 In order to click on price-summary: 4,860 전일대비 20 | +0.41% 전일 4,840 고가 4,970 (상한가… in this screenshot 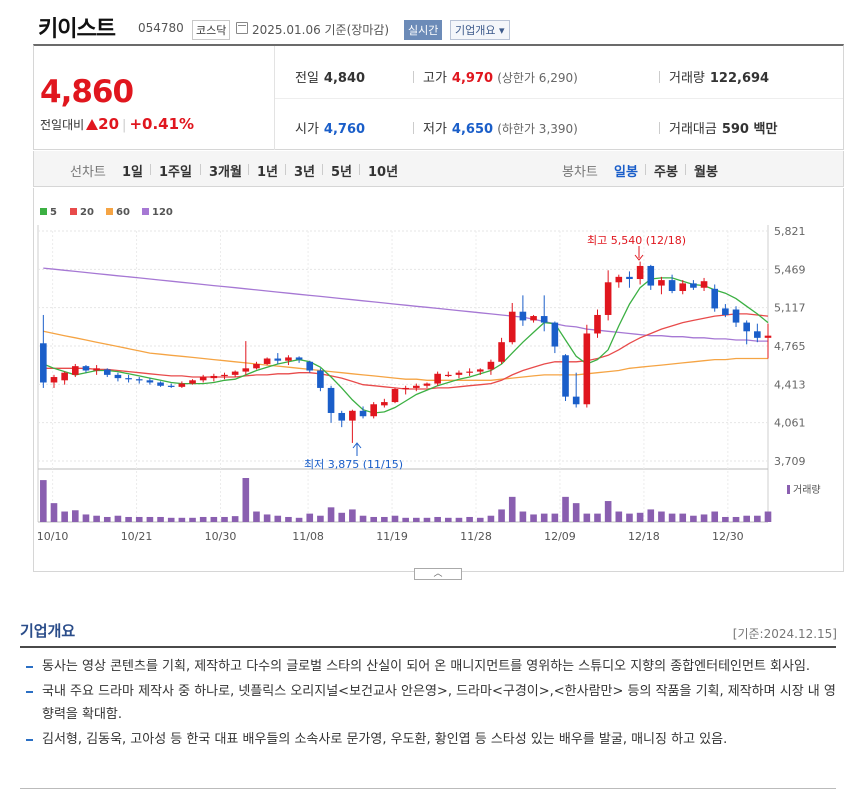, I will do `click(438, 97)`.